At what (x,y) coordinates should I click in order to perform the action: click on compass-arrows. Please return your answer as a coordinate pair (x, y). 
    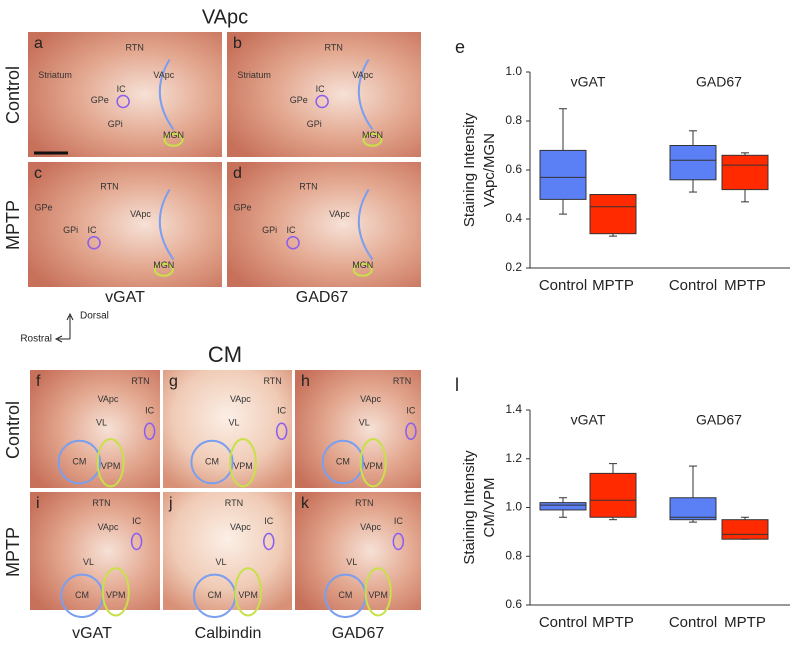
    Looking at the image, I should click on (64, 327).